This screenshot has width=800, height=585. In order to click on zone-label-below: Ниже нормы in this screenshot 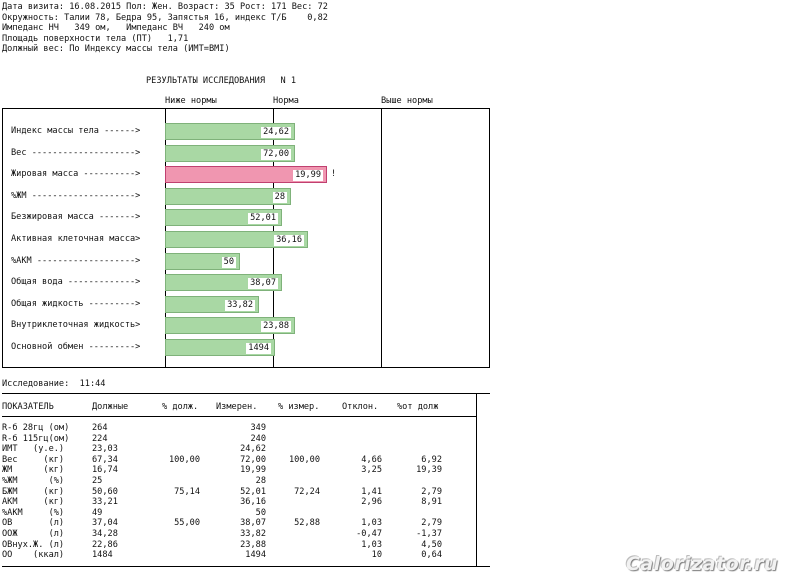, I will do `click(191, 101)`.